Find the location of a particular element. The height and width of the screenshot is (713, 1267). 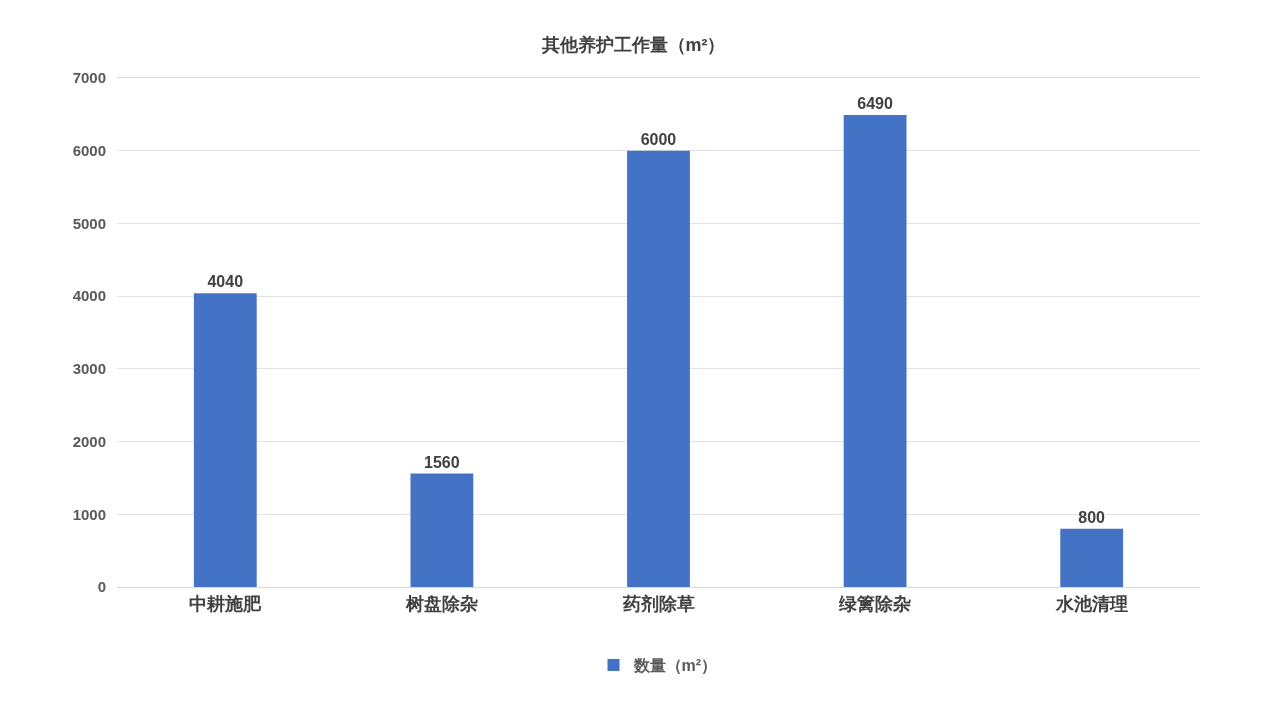

x-tick-label: 药剂除草 is located at coordinates (658, 603).